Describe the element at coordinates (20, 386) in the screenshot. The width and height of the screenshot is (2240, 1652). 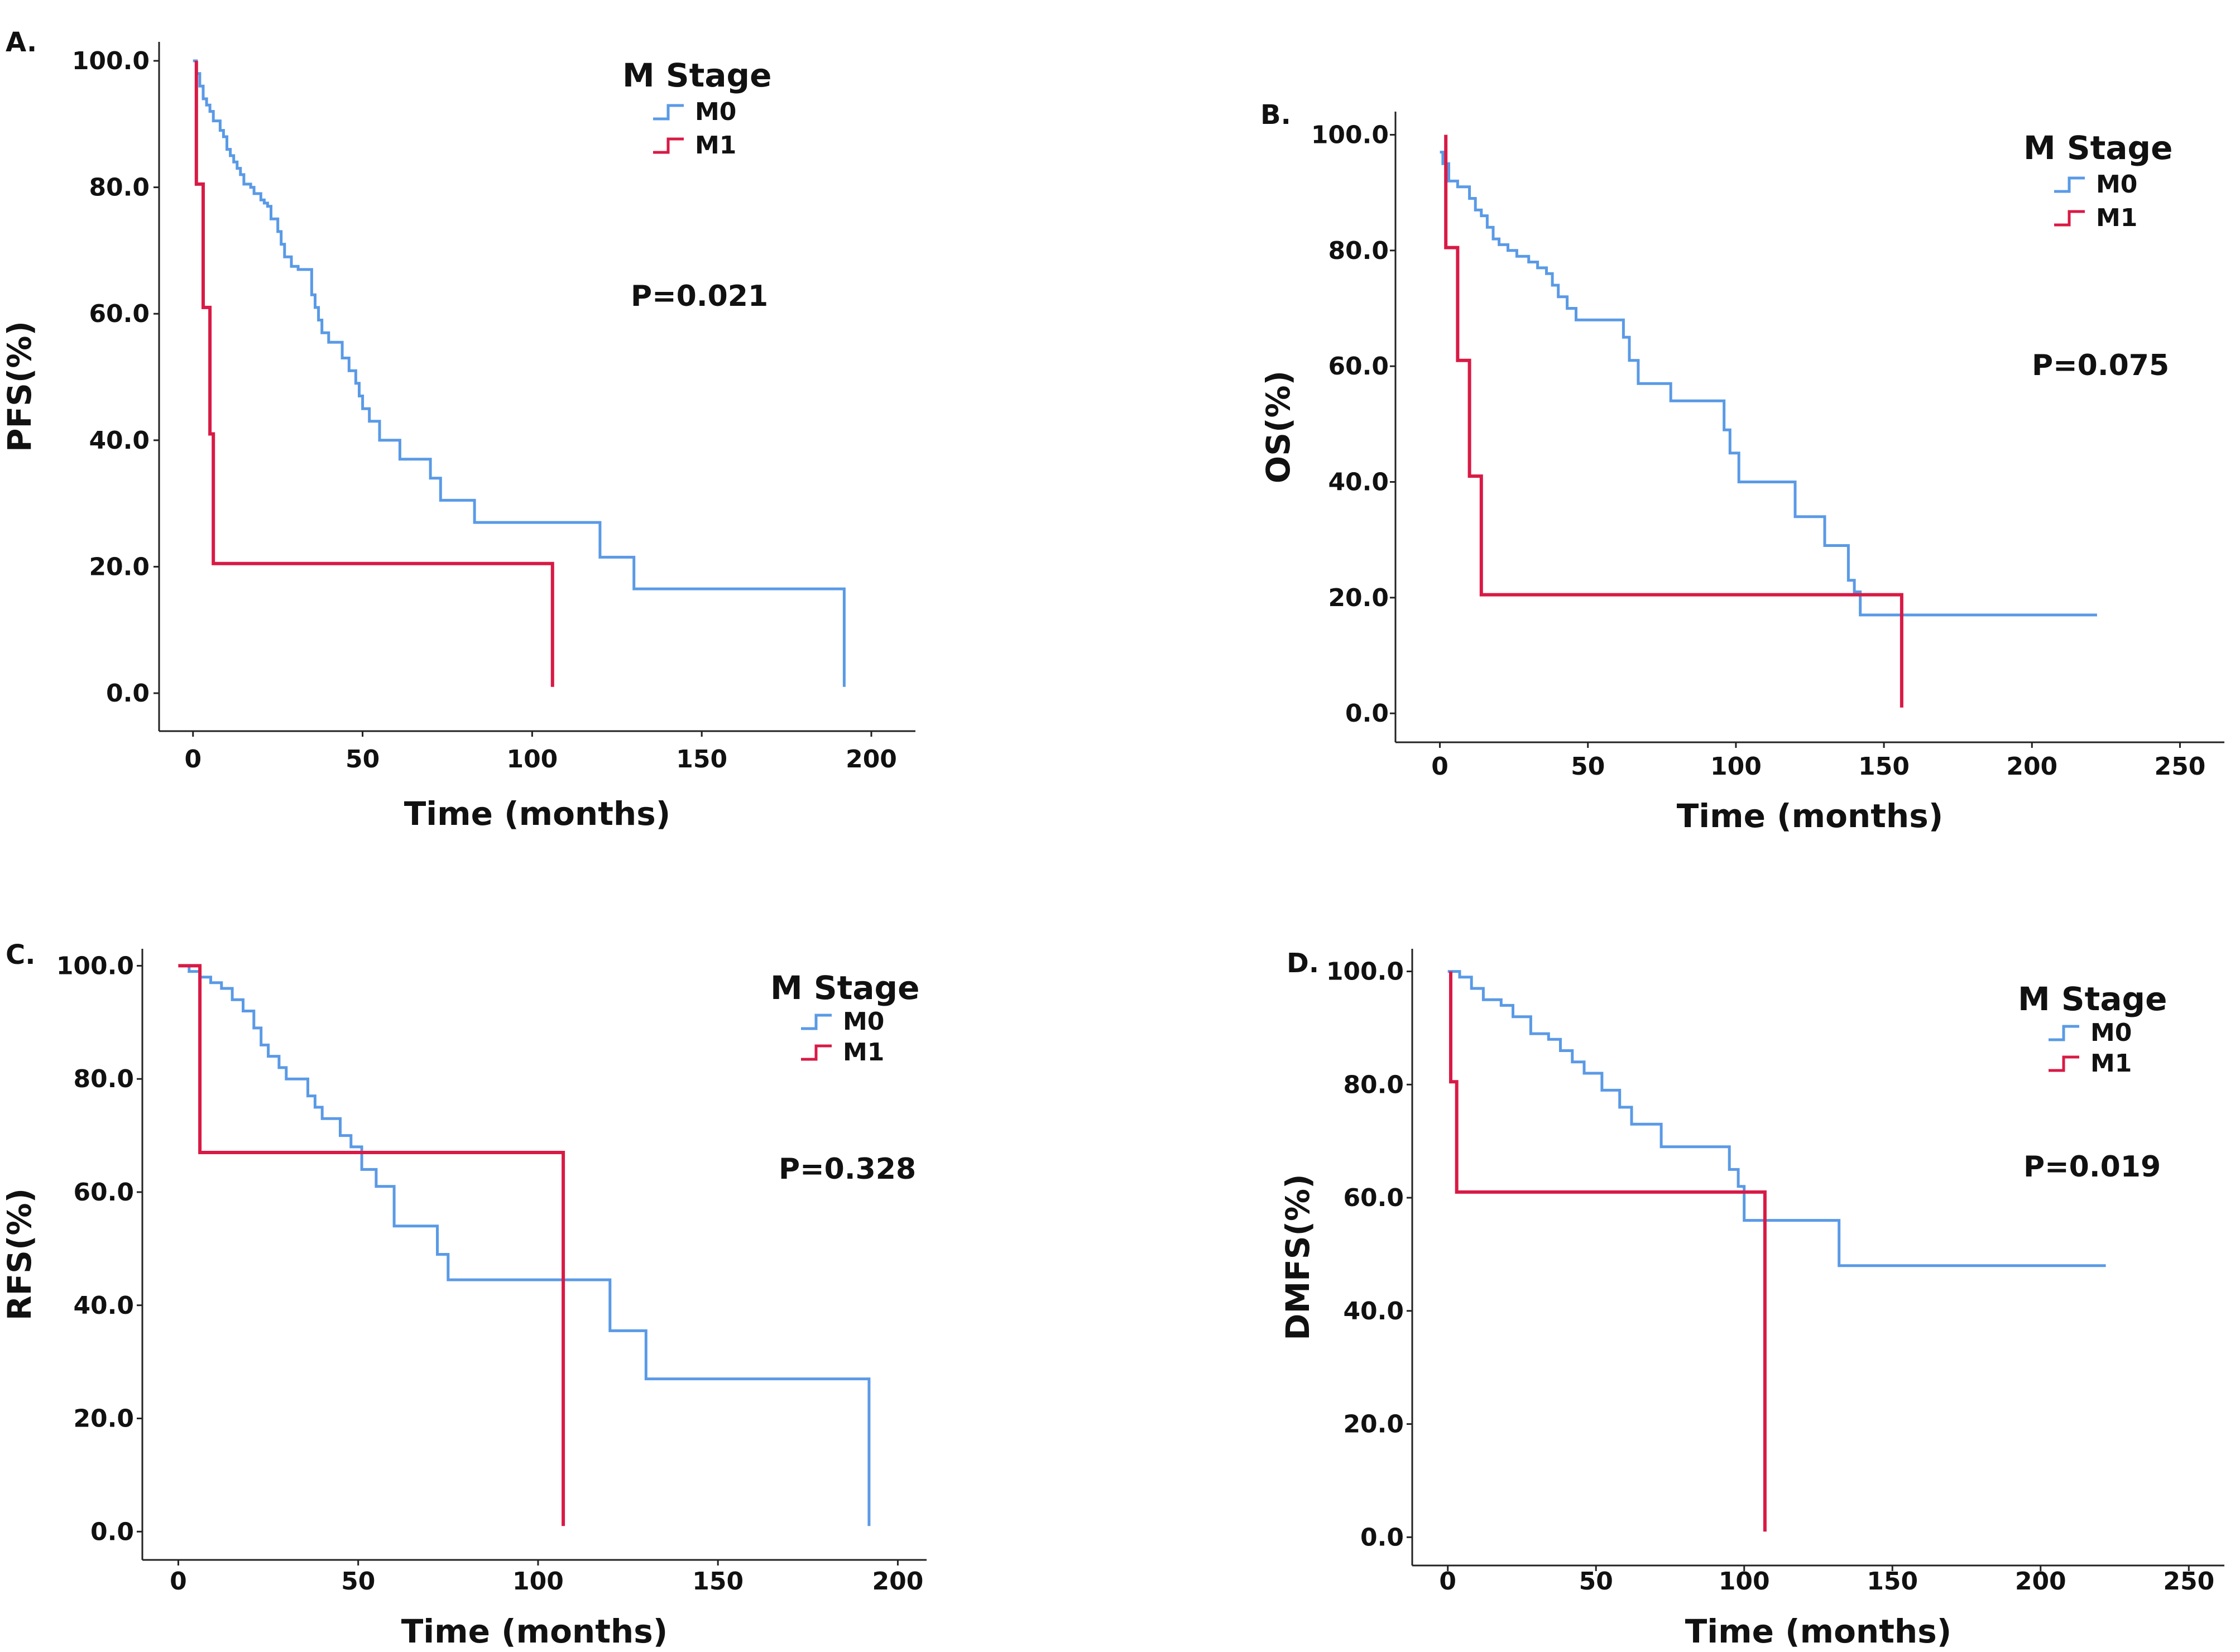
I see `y-axis-title: PFS(%)` at that location.